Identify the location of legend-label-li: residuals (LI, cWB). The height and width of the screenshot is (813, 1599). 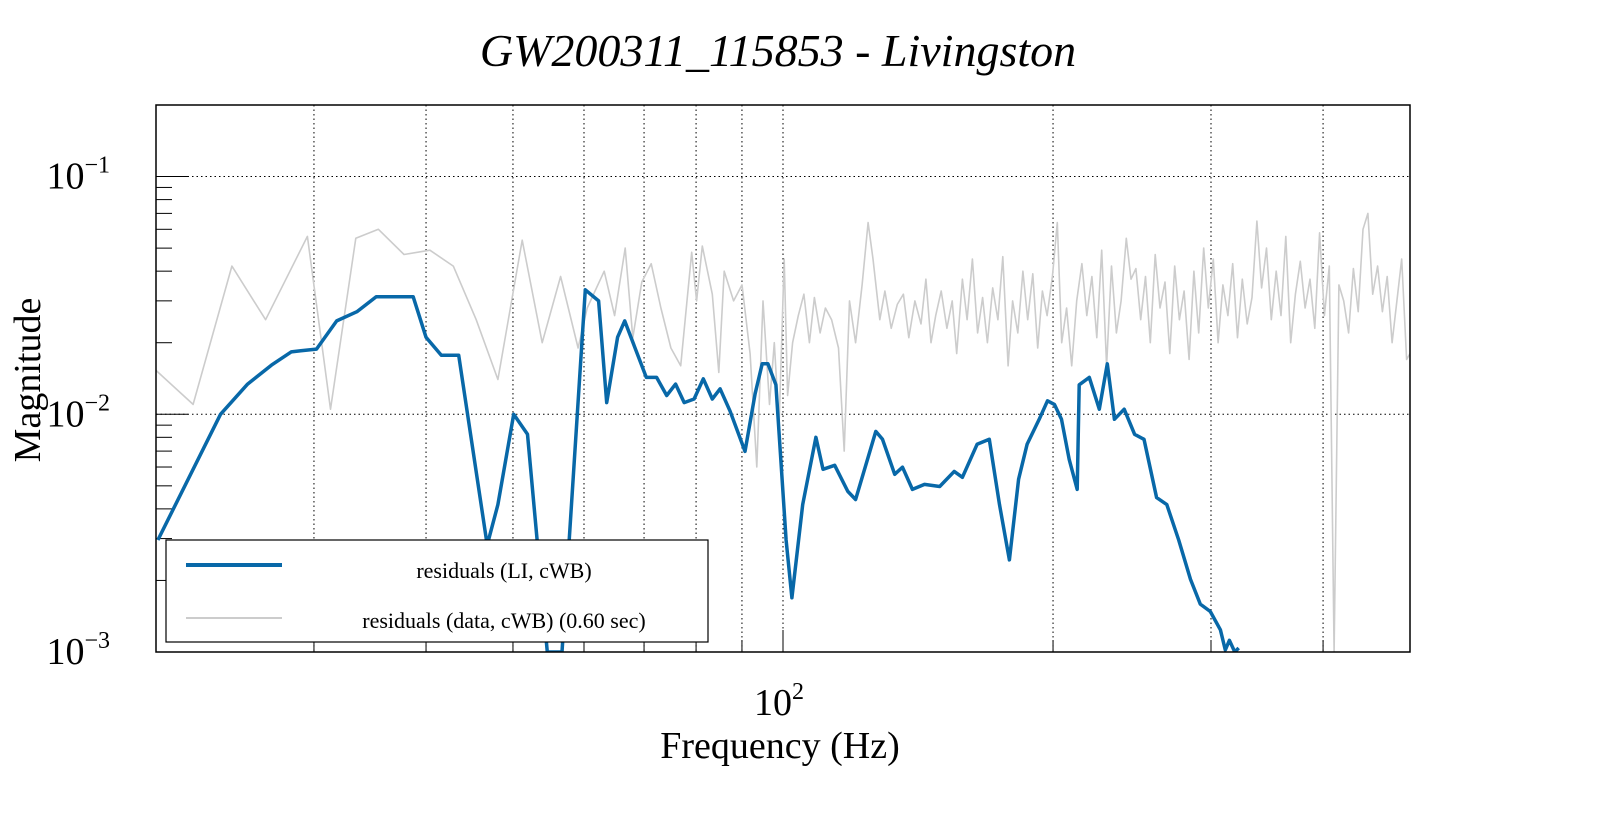
(503, 570).